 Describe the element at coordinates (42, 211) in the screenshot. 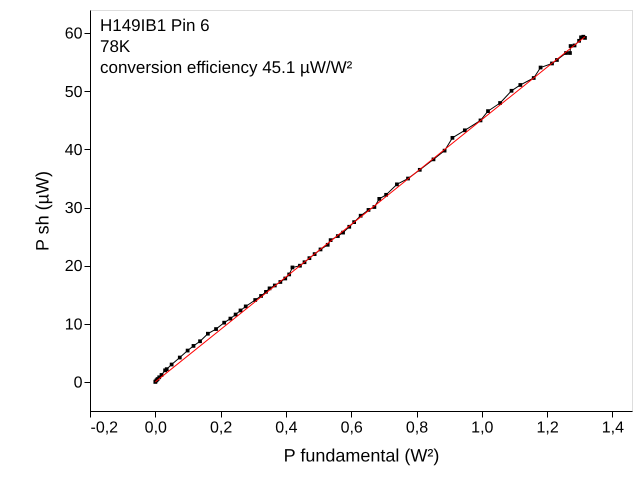

I see `y-axis-title: P sh (µW)` at that location.